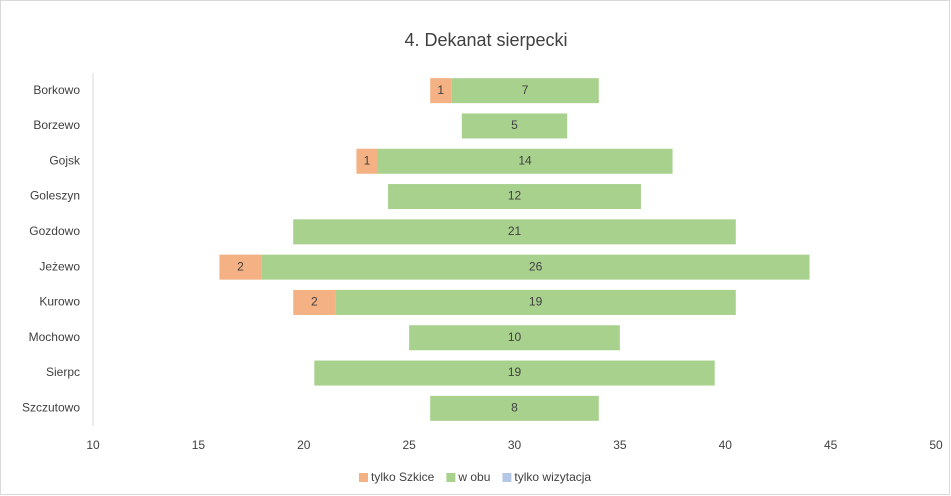 Image resolution: width=951 pixels, height=496 pixels. I want to click on chart-title: 4. Dekanat sierpecki, so click(485, 40).